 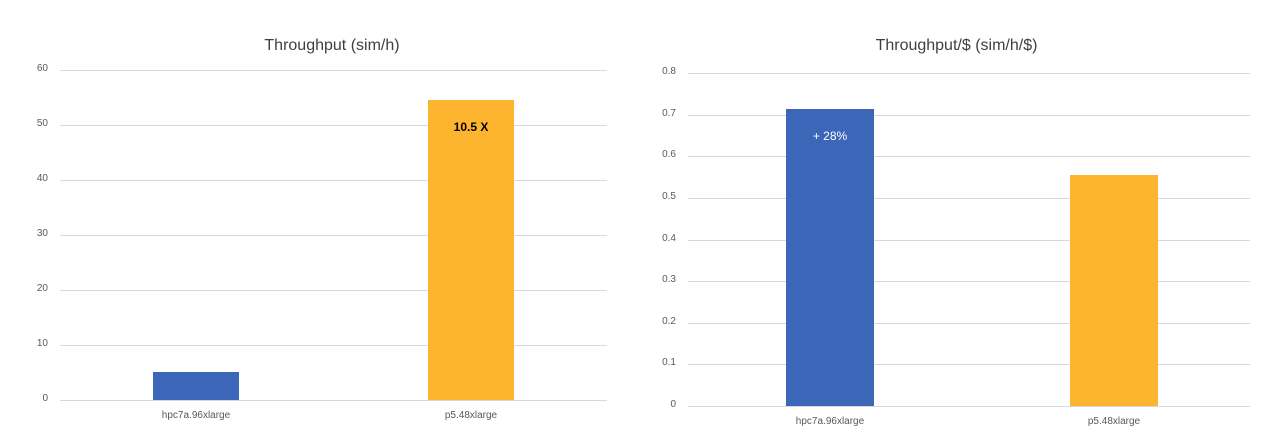 What do you see at coordinates (669, 113) in the screenshot?
I see `y-tick-label: 0.7` at bounding box center [669, 113].